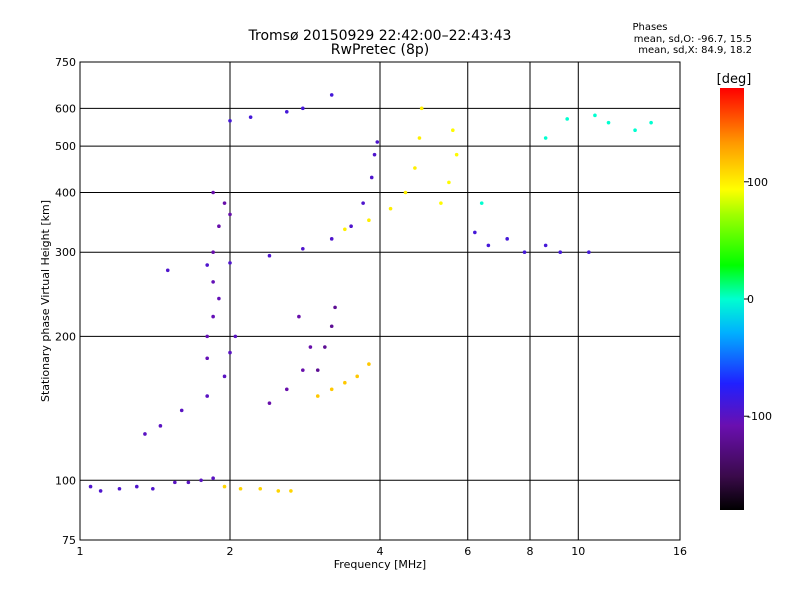 This screenshot has width=800, height=600. What do you see at coordinates (65, 108) in the screenshot?
I see `y-tick-label: 600` at bounding box center [65, 108].